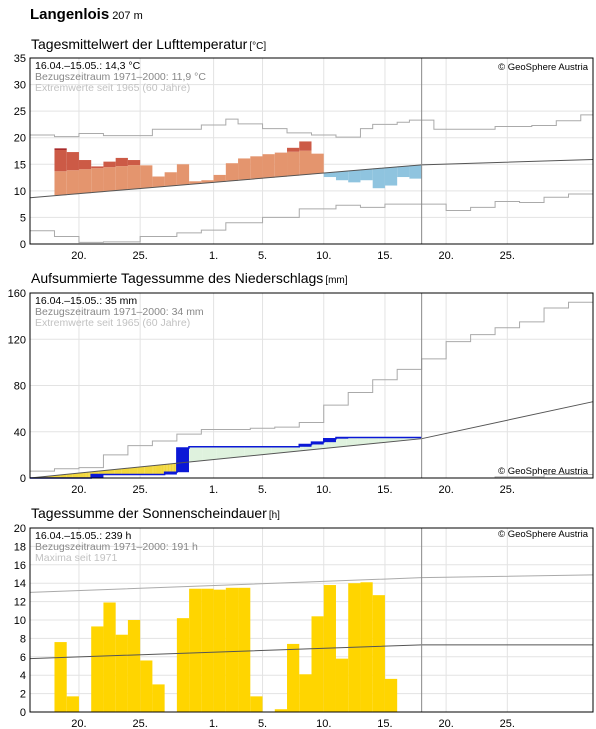 The height and width of the screenshot is (729, 596). I want to click on temperature-unit: [°C], so click(258, 46).